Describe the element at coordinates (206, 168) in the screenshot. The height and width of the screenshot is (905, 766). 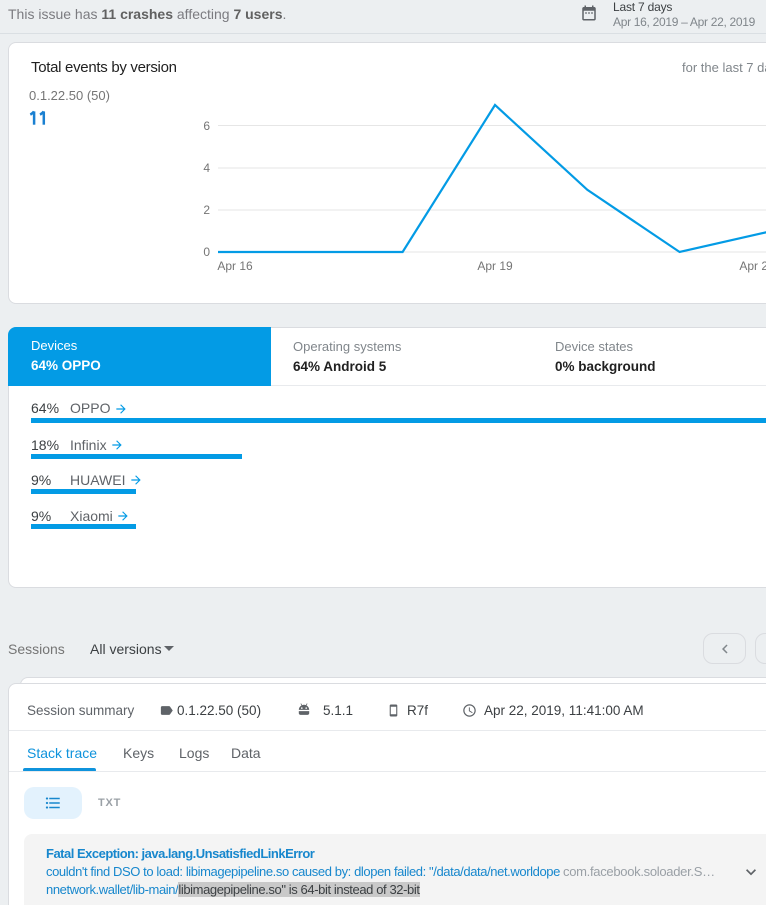
I see `svg-text: 4` at that location.